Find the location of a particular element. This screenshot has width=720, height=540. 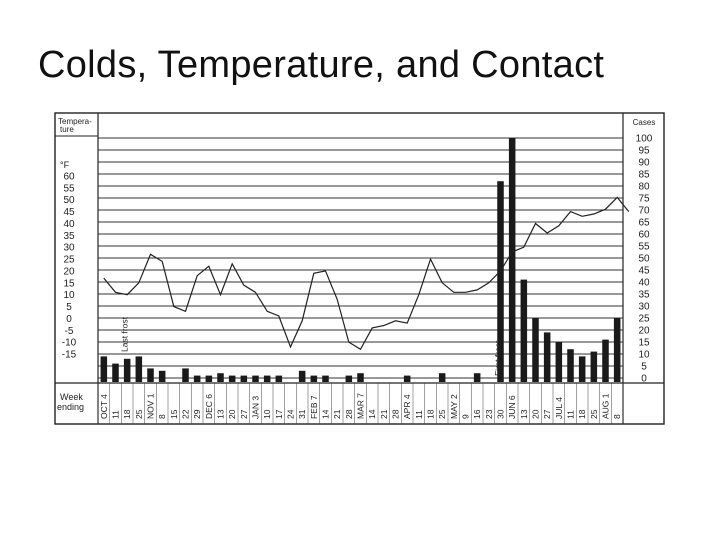

cases-tick-label: 40 is located at coordinates (644, 283).